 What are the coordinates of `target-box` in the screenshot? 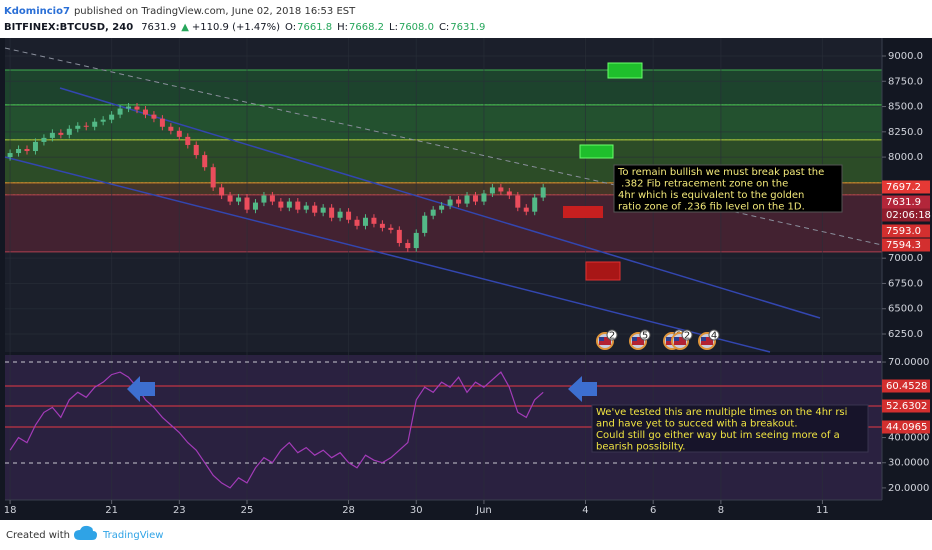 It's located at (596, 151).